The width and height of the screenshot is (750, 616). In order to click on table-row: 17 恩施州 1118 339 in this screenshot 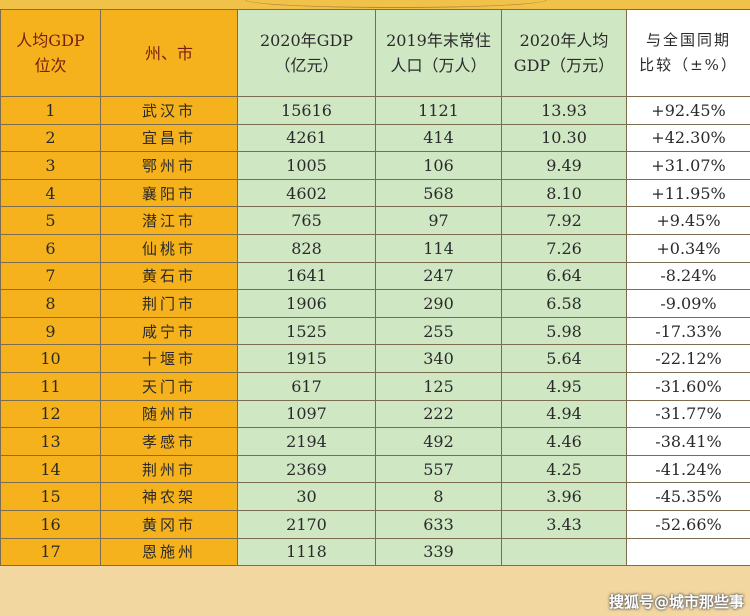, I will do `click(375, 552)`.